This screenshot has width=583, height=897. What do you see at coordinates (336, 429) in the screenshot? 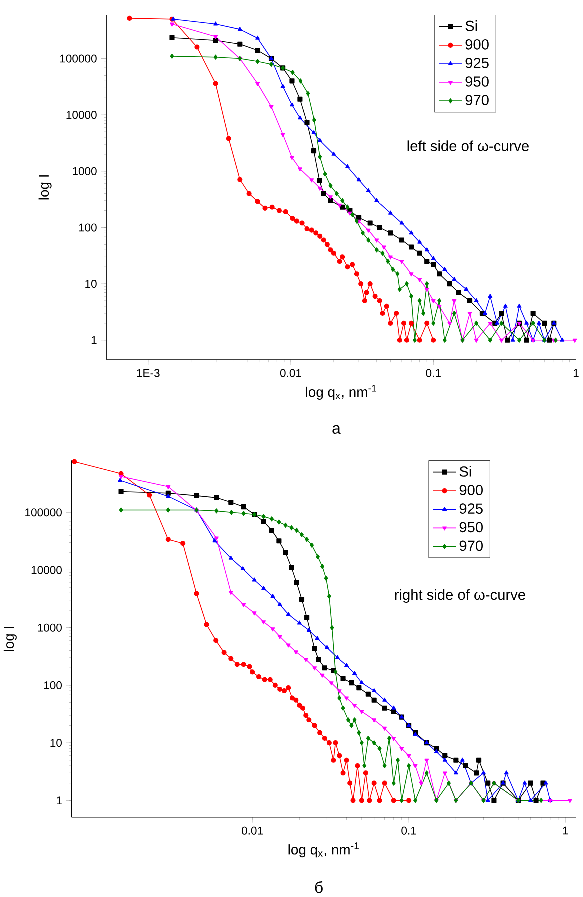
I see `text: а` at bounding box center [336, 429].